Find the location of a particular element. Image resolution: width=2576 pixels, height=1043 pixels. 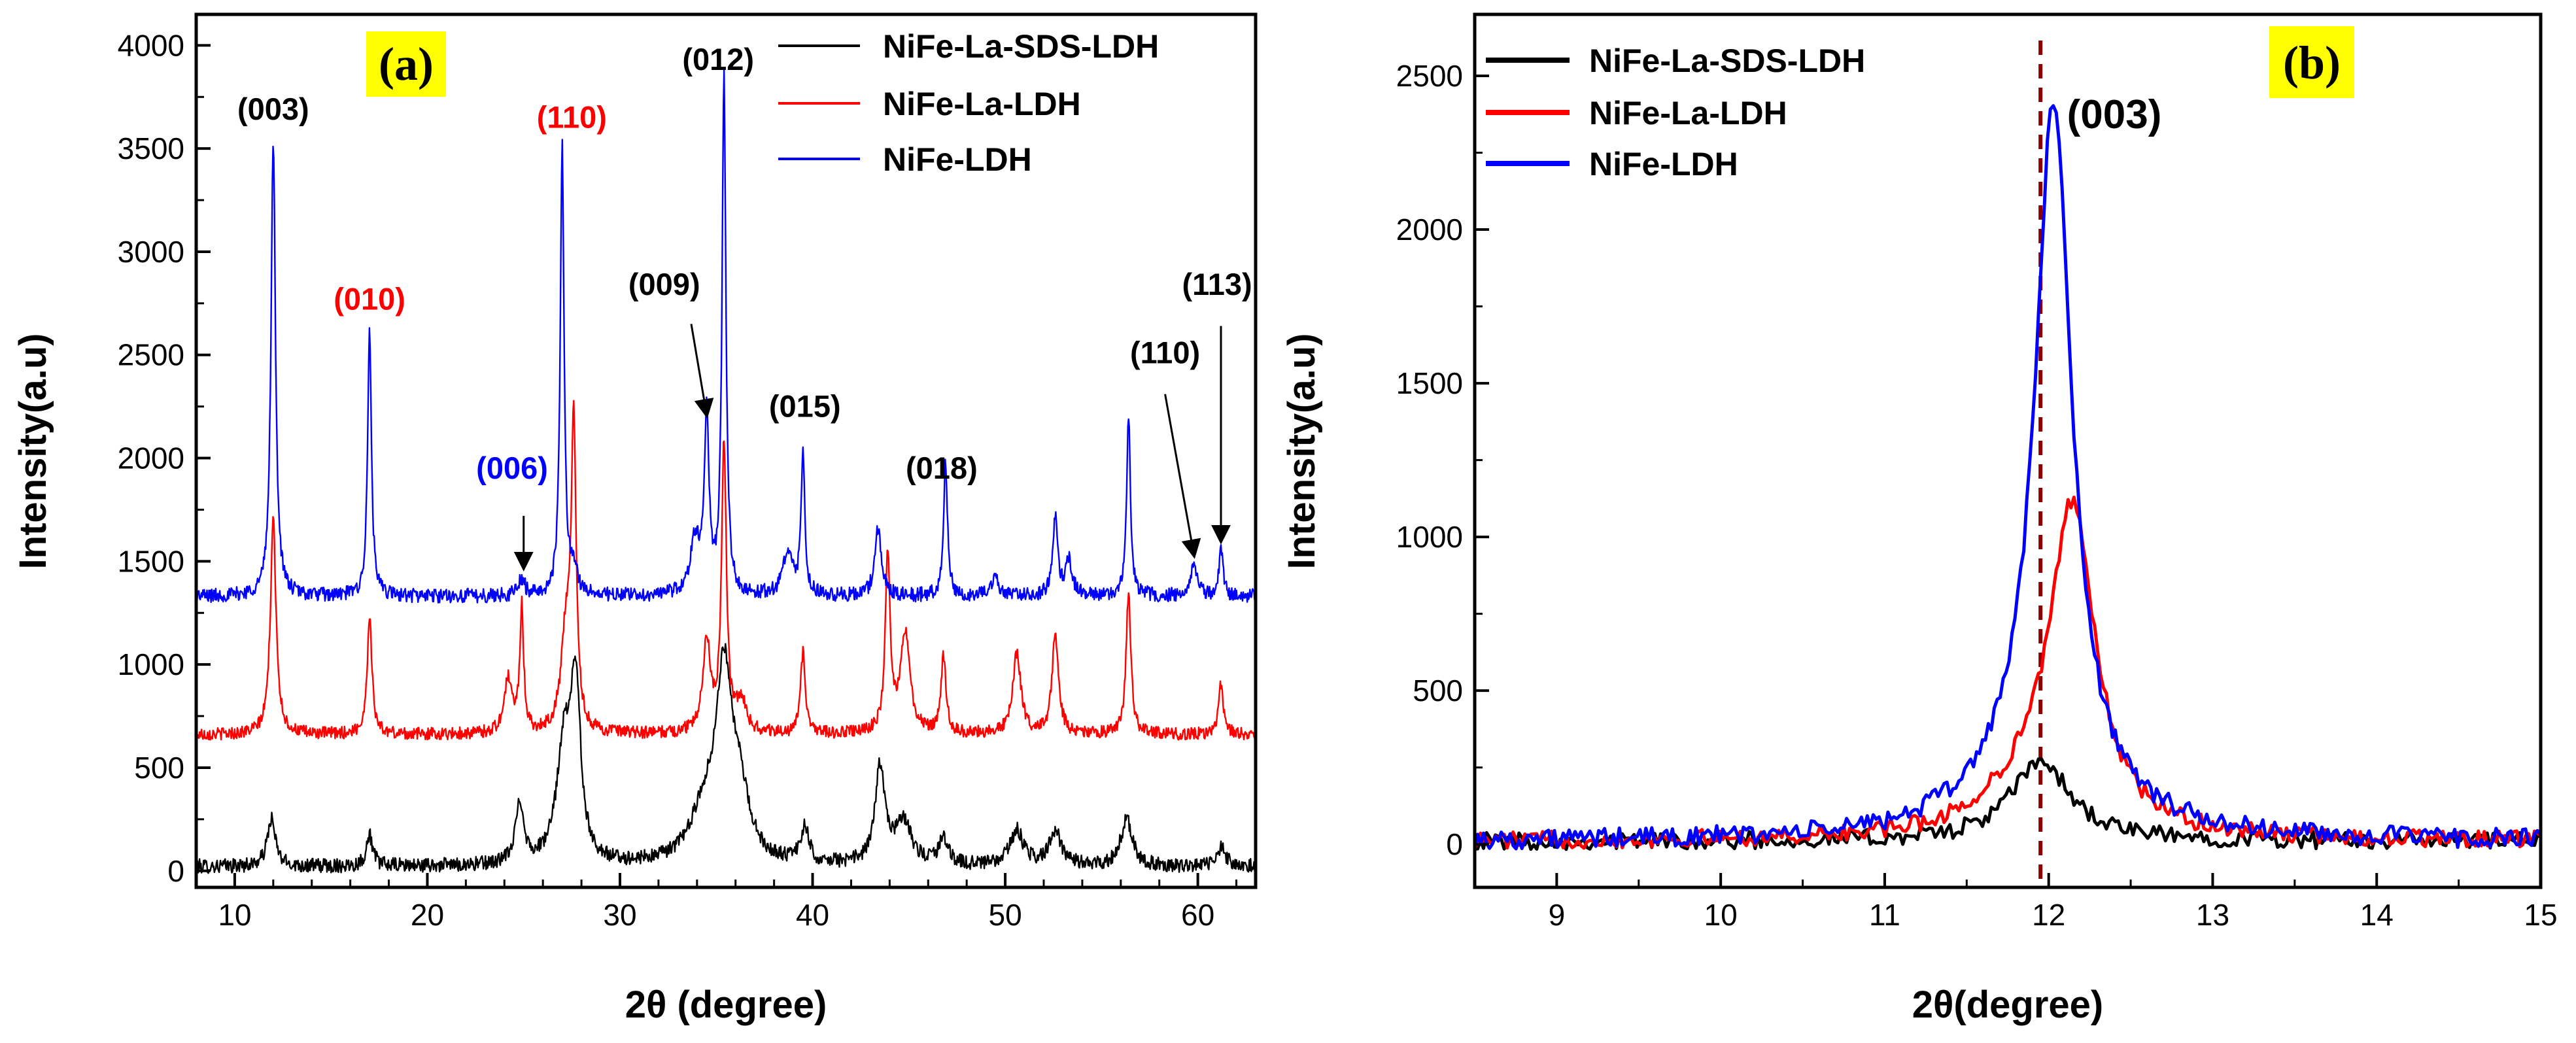

panel-b-annotations: (003) is located at coordinates (2115, 114).